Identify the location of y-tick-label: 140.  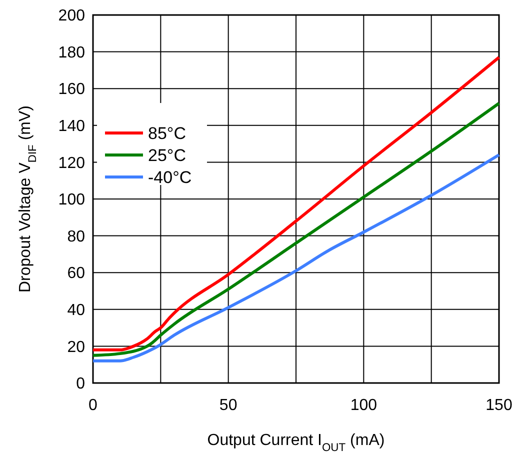
(72, 126).